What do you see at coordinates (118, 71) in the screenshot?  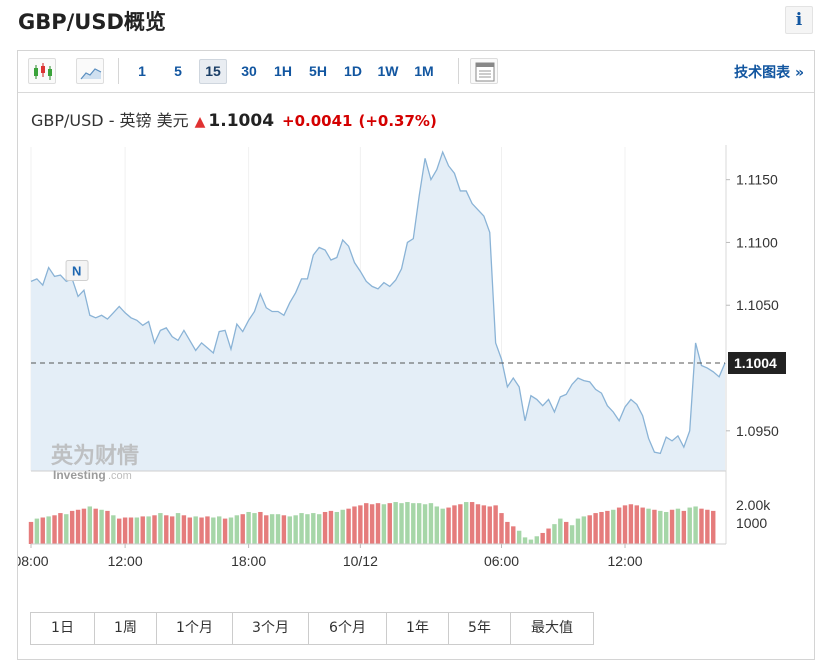 I see `toolbar-separator` at bounding box center [118, 71].